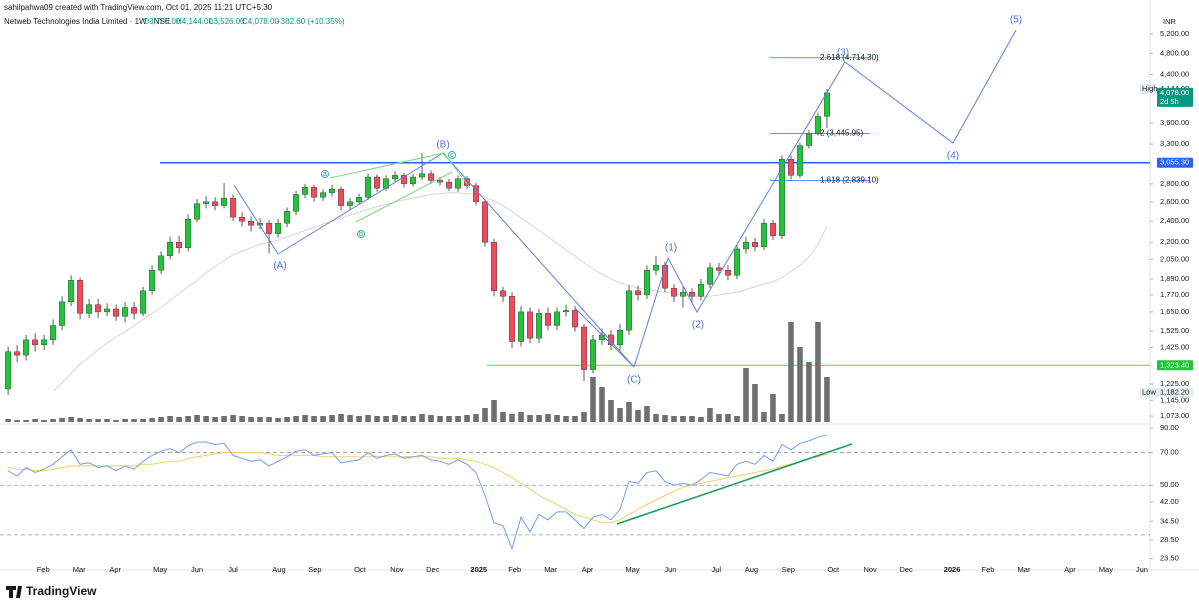  Describe the element at coordinates (1174, 415) in the screenshot. I see `y-tick-label: 1,073.00` at that location.